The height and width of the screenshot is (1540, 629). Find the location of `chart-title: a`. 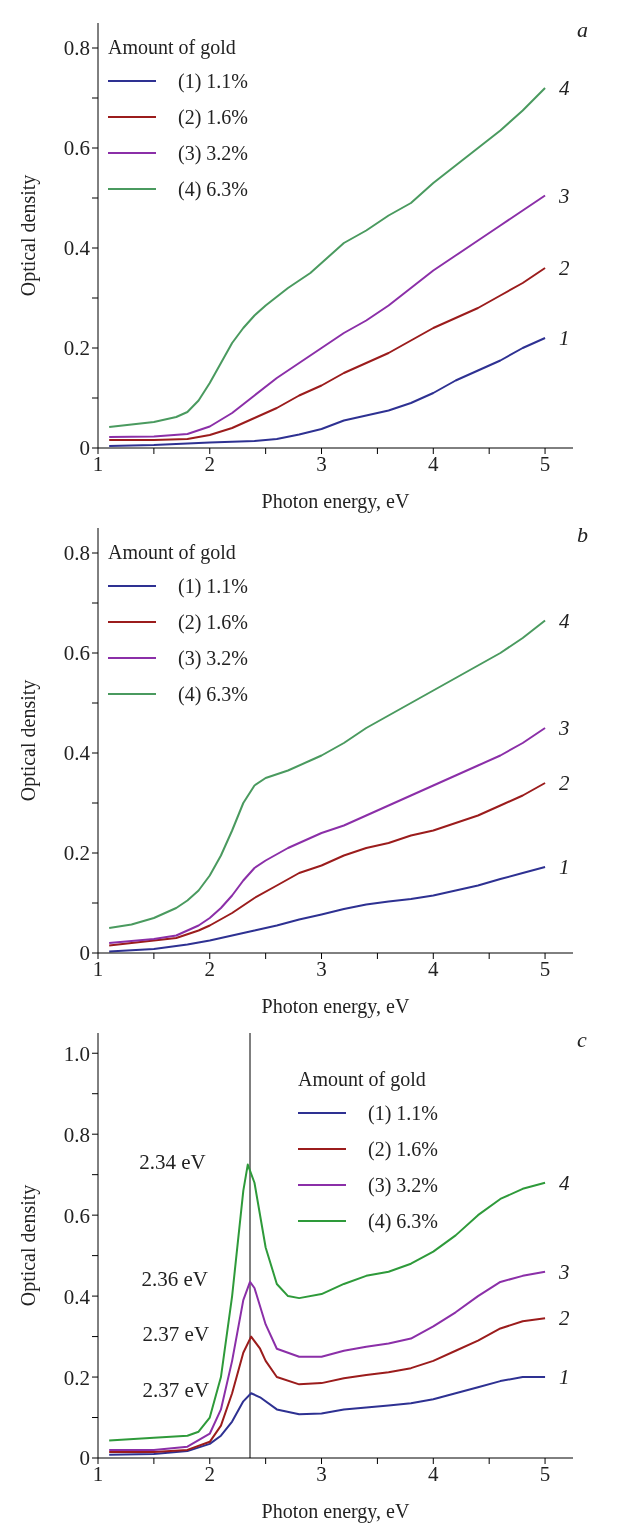

chart-title: a is located at coordinates (582, 29).